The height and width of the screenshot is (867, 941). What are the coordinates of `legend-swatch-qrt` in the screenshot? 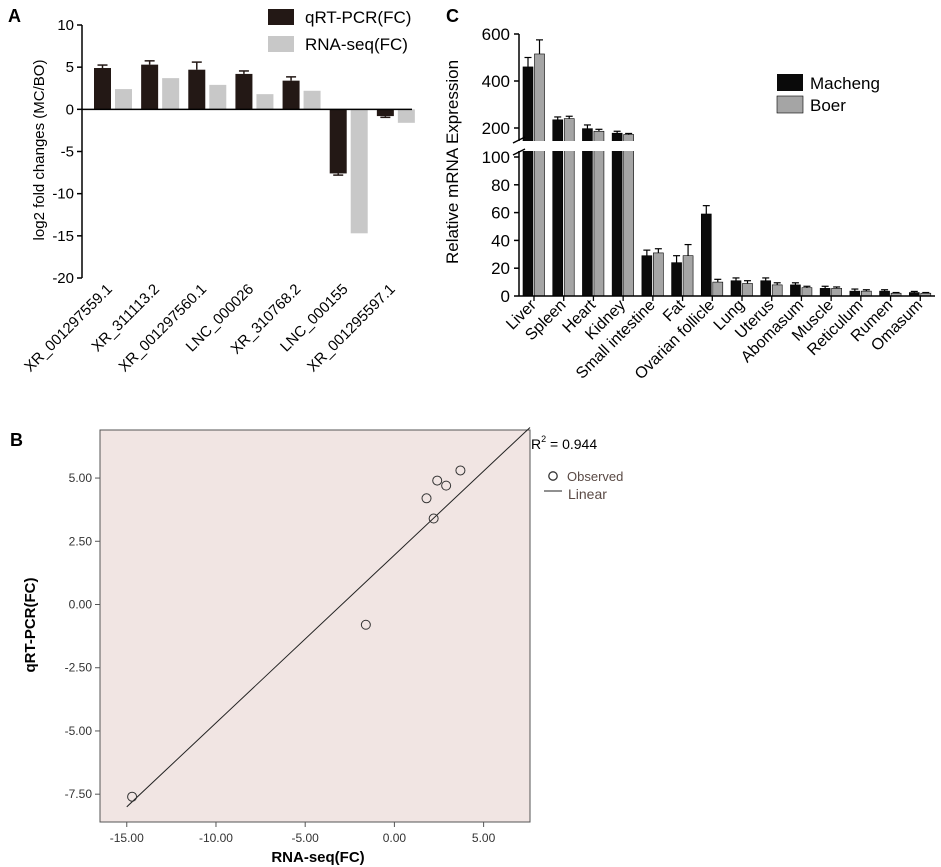 It's located at (281, 17).